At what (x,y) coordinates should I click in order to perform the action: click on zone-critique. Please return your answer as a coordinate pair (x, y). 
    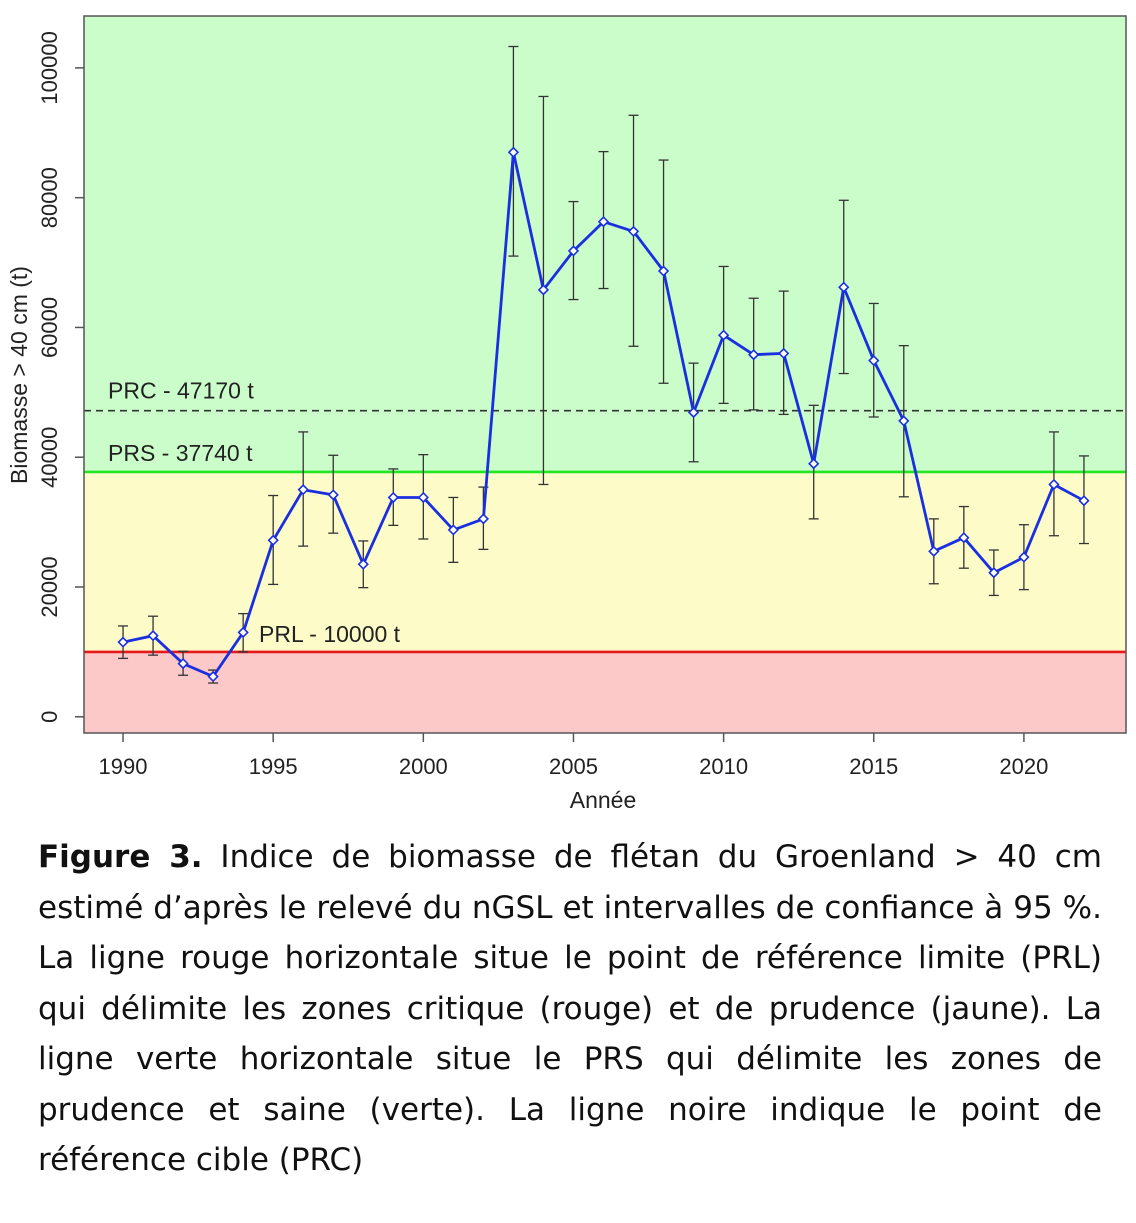
    Looking at the image, I should click on (605, 692).